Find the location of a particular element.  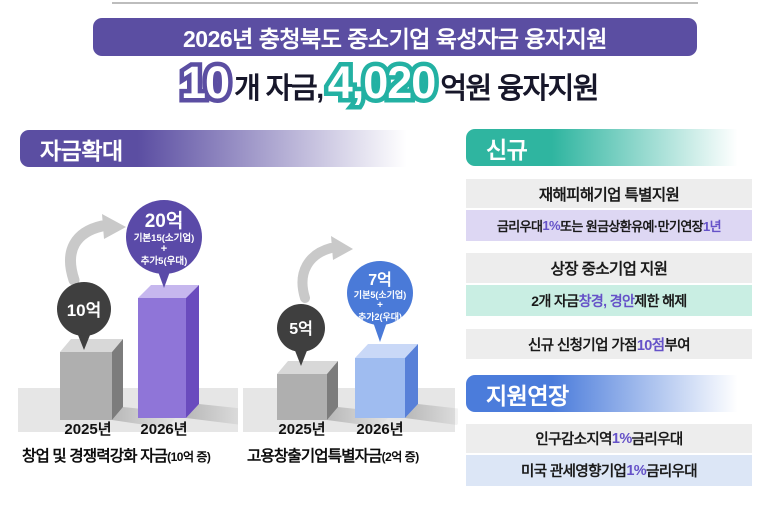

bubble-2026-title: 20억 is located at coordinates (164, 221).